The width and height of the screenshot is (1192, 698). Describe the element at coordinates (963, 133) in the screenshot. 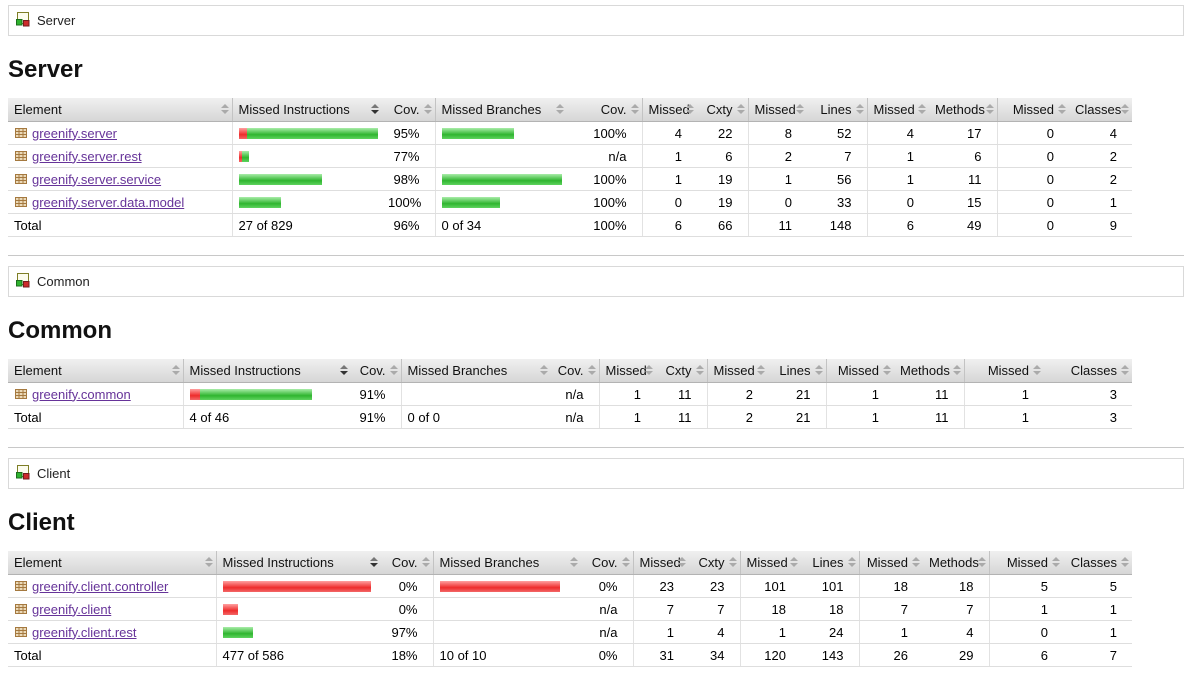

I see `metric-cell: 17` at that location.